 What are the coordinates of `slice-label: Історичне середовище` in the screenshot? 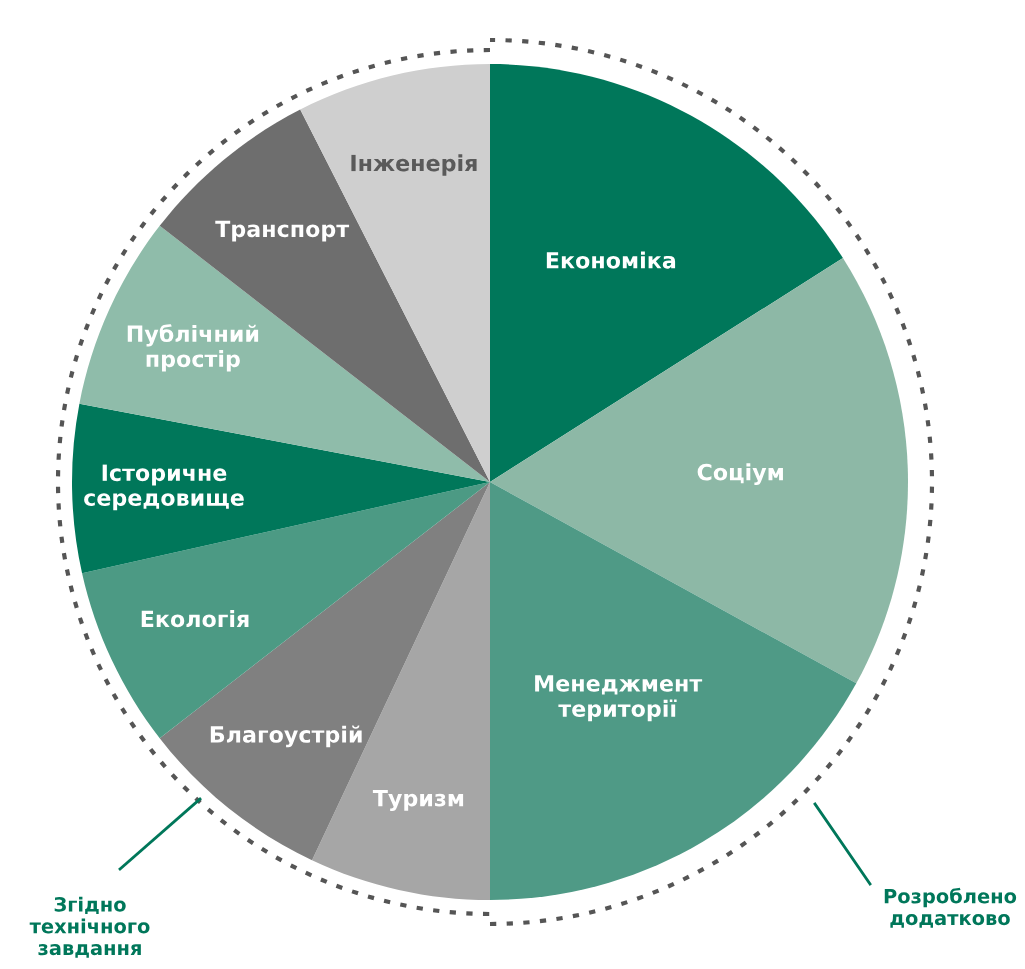 It's located at (164, 487).